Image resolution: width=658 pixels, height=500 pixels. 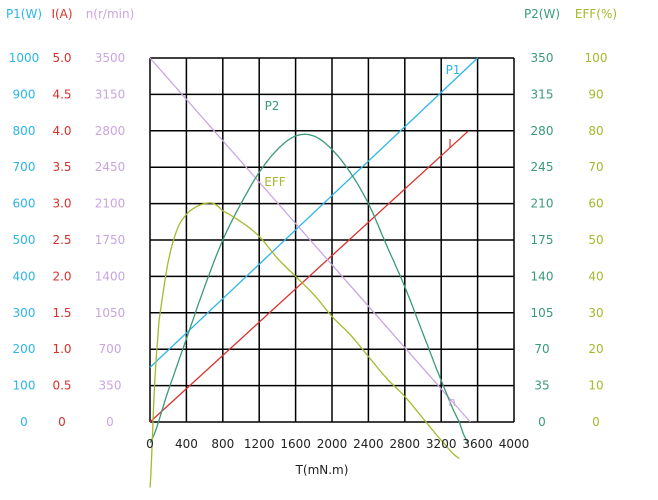 What do you see at coordinates (24, 167) in the screenshot?
I see `tick-label-p1: 700` at bounding box center [24, 167].